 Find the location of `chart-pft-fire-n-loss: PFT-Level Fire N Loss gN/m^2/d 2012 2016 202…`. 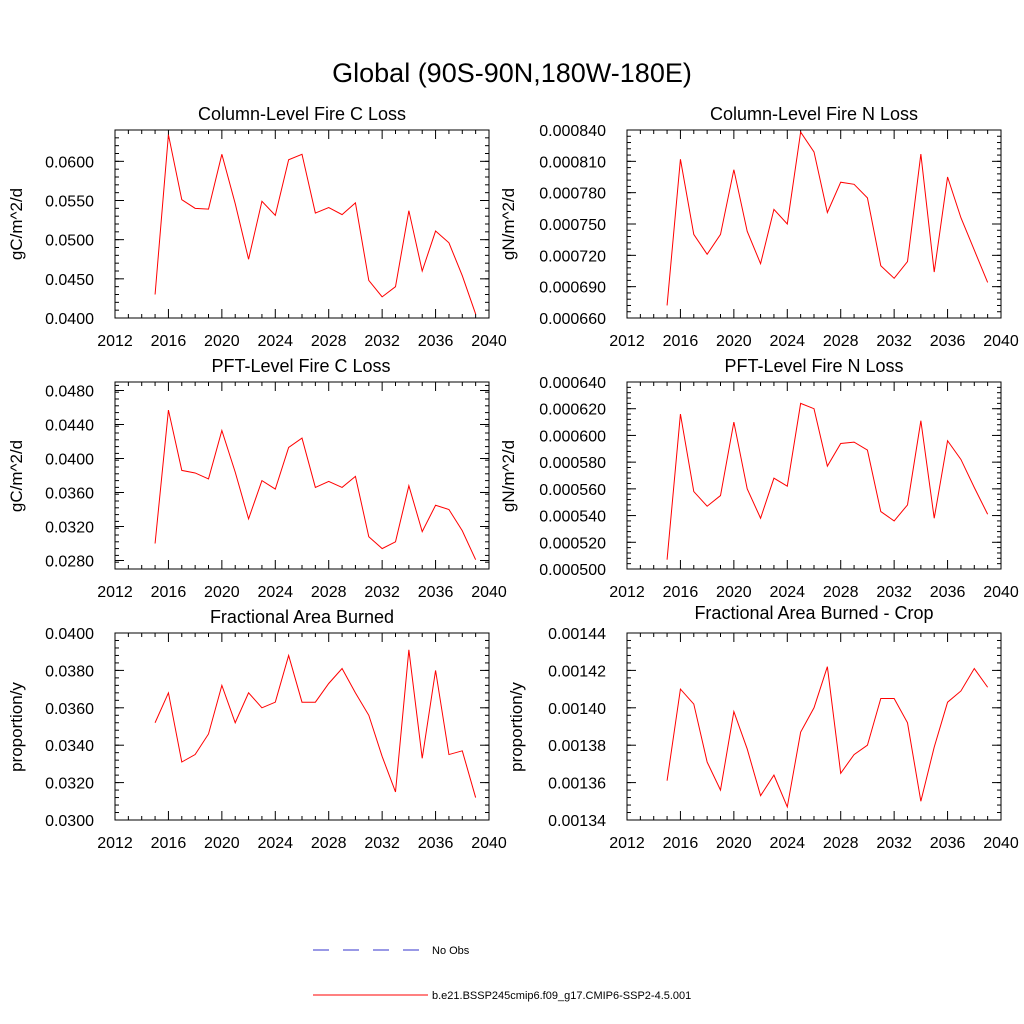

chart-pft-fire-n-loss: PFT-Level Fire N Loss gN/m^2/d 2012 2016 202… is located at coordinates (759, 478).